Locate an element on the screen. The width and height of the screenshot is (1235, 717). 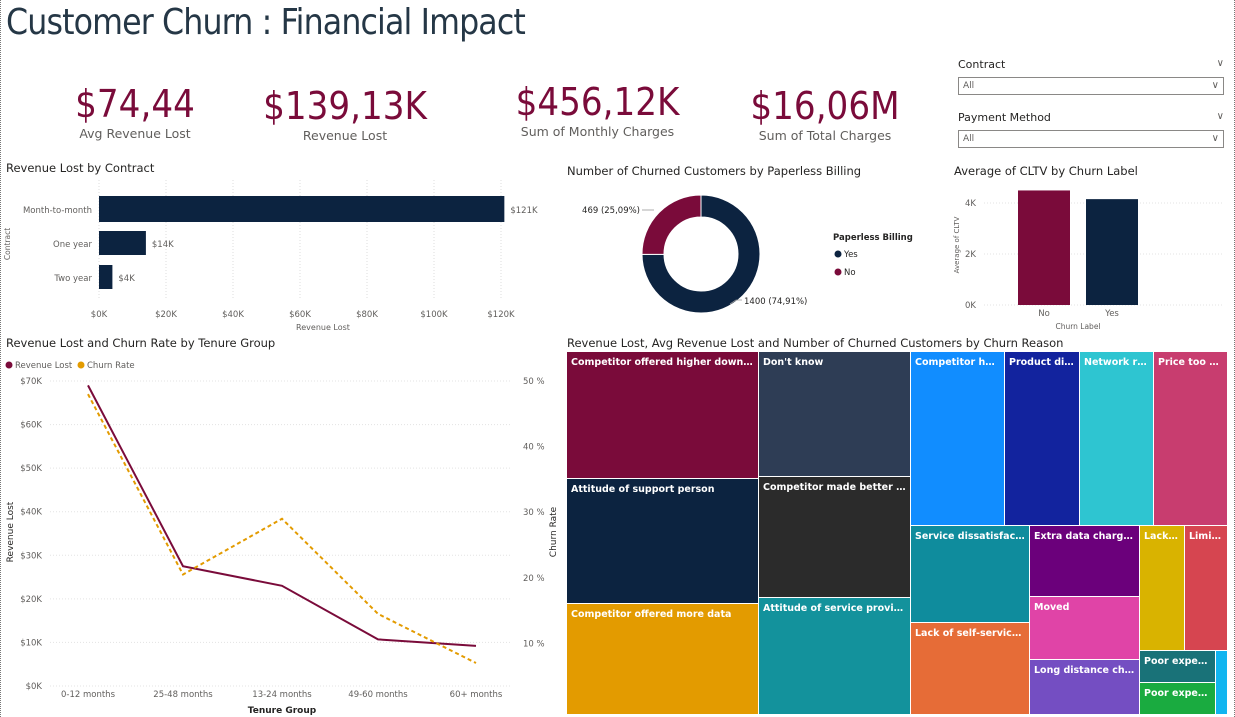
kpi-card-revenue-lost: $139,13K Revenue Lost is located at coordinates (345, 113).